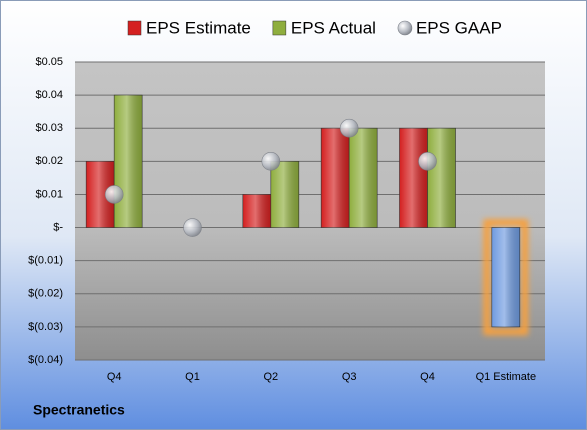 This screenshot has height=430, width=587. Describe the element at coordinates (45, 327) in the screenshot. I see `y-tick-label: $(0.03)` at that location.